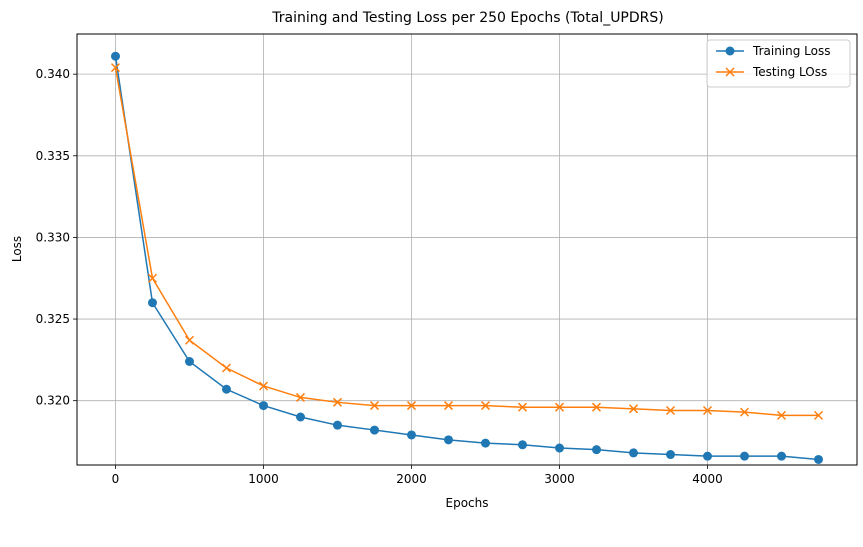 The height and width of the screenshot is (547, 863). Describe the element at coordinates (467, 503) in the screenshot. I see `x-axis-label: Epochs` at that location.